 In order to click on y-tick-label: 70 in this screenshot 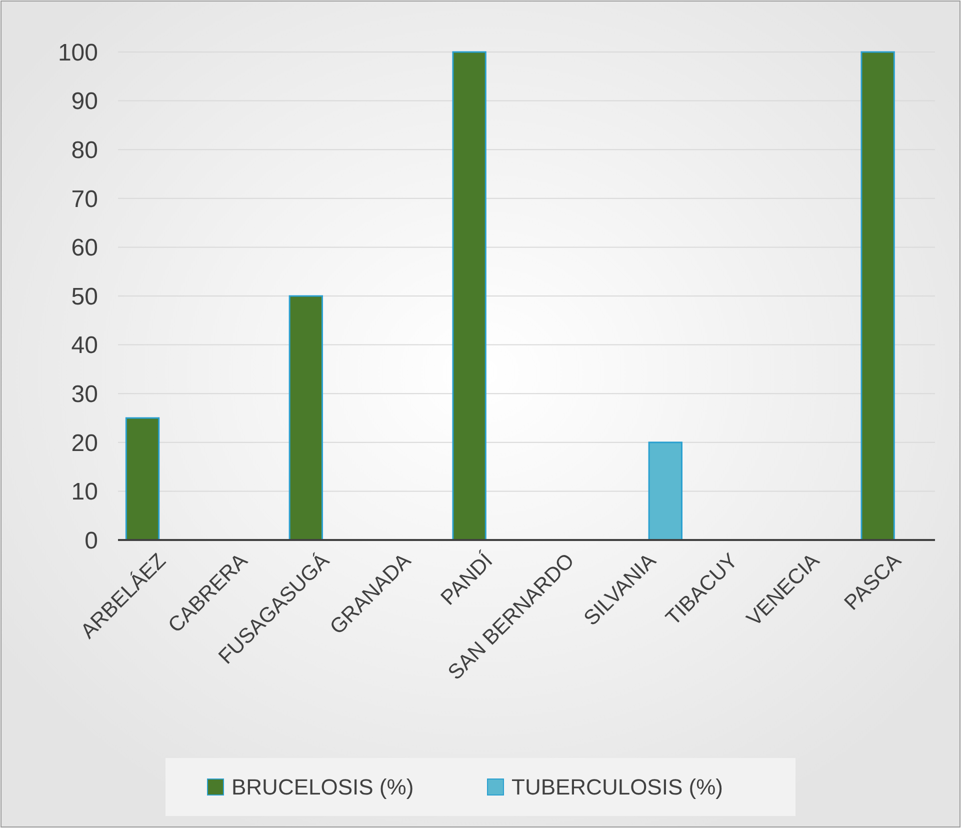, I will do `click(84, 199)`.